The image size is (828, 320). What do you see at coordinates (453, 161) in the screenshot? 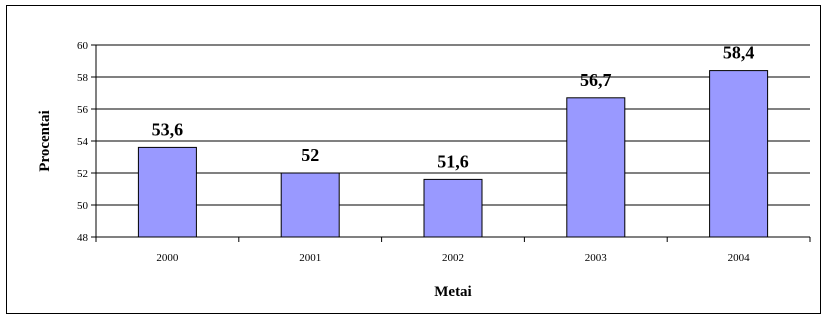
I see `data-label: 51,6` at bounding box center [453, 161].